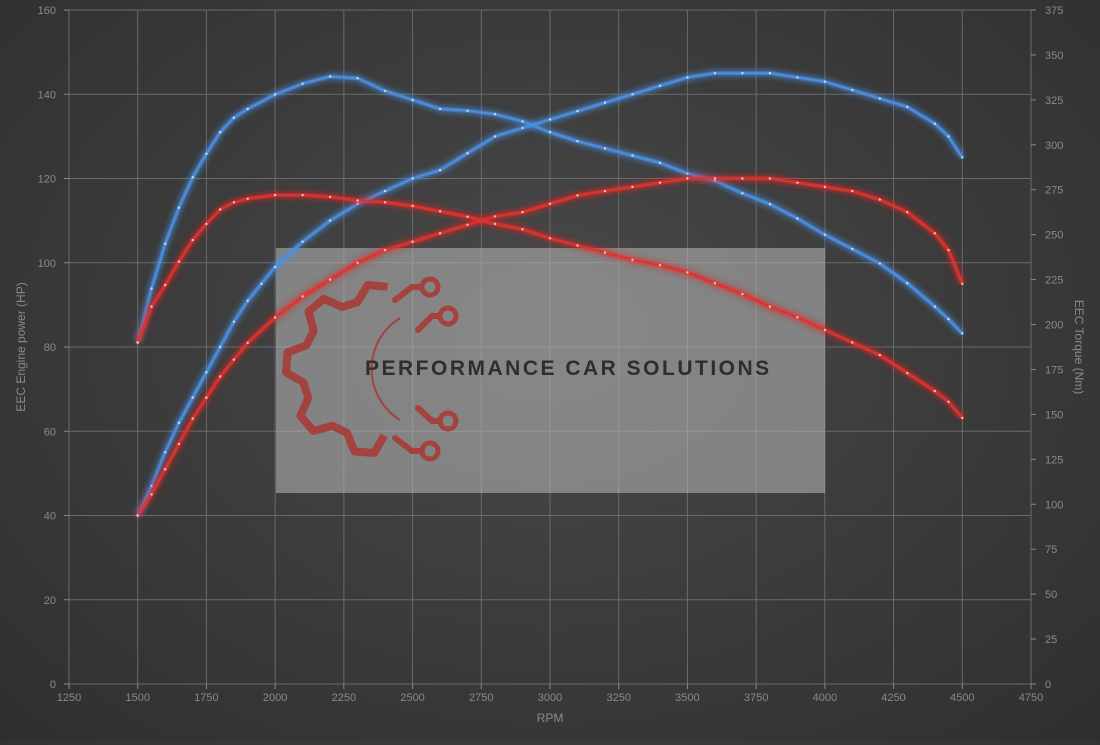 The width and height of the screenshot is (1100, 745). Describe the element at coordinates (47, 11) in the screenshot. I see `y-left-tick-label: 160` at that location.